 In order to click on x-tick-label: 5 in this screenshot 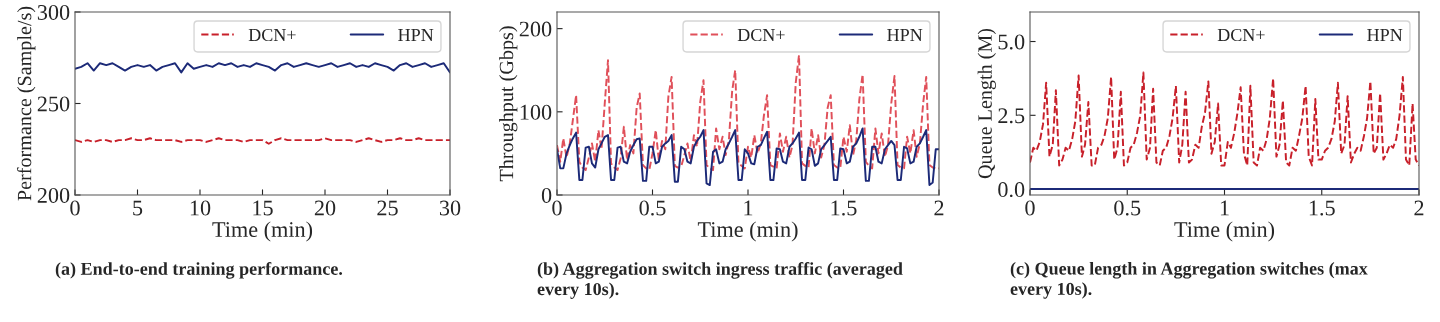, I will do `click(138, 208)`.